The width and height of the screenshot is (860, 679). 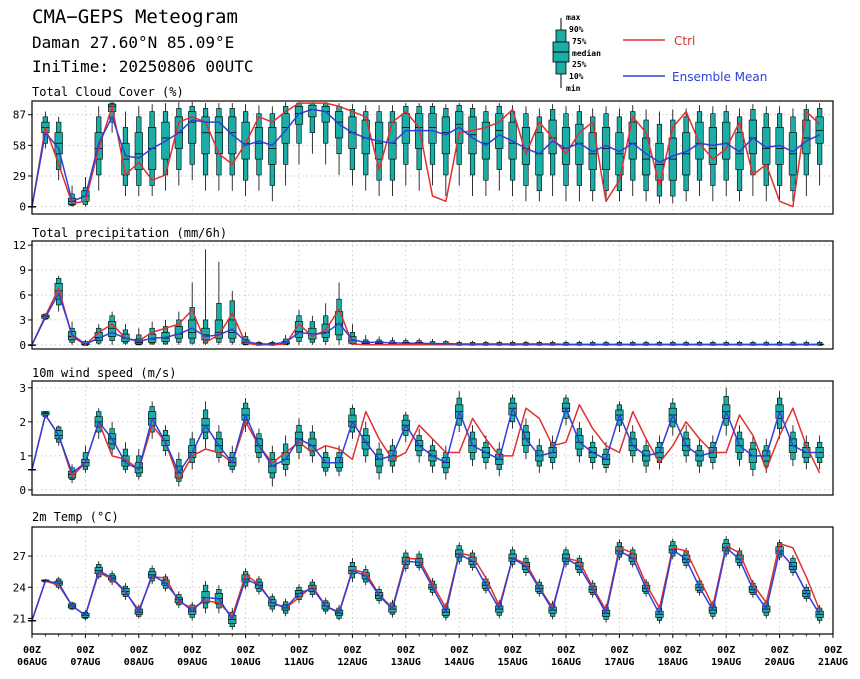 What do you see at coordinates (22, 270) in the screenshot?
I see `y-tick-label: 9` at bounding box center [22, 270].